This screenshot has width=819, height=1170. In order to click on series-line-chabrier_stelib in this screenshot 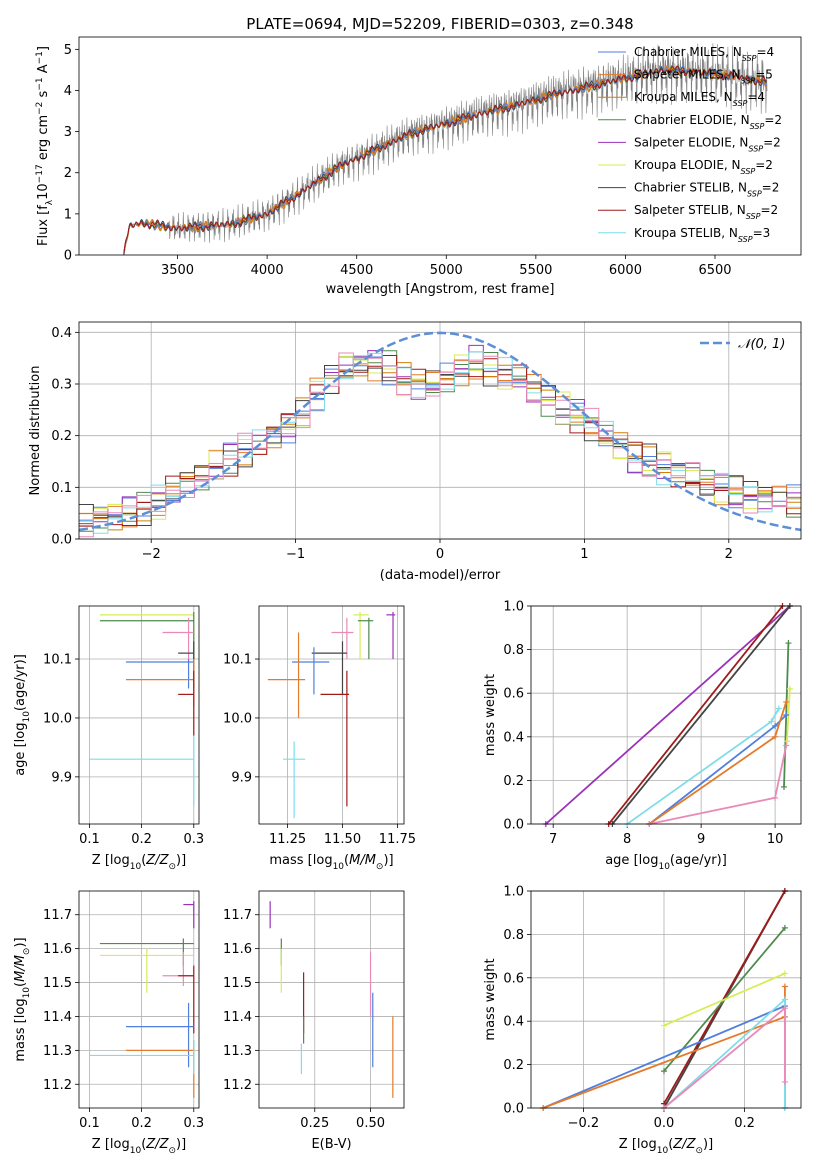, I will do `click(701, 715)`.